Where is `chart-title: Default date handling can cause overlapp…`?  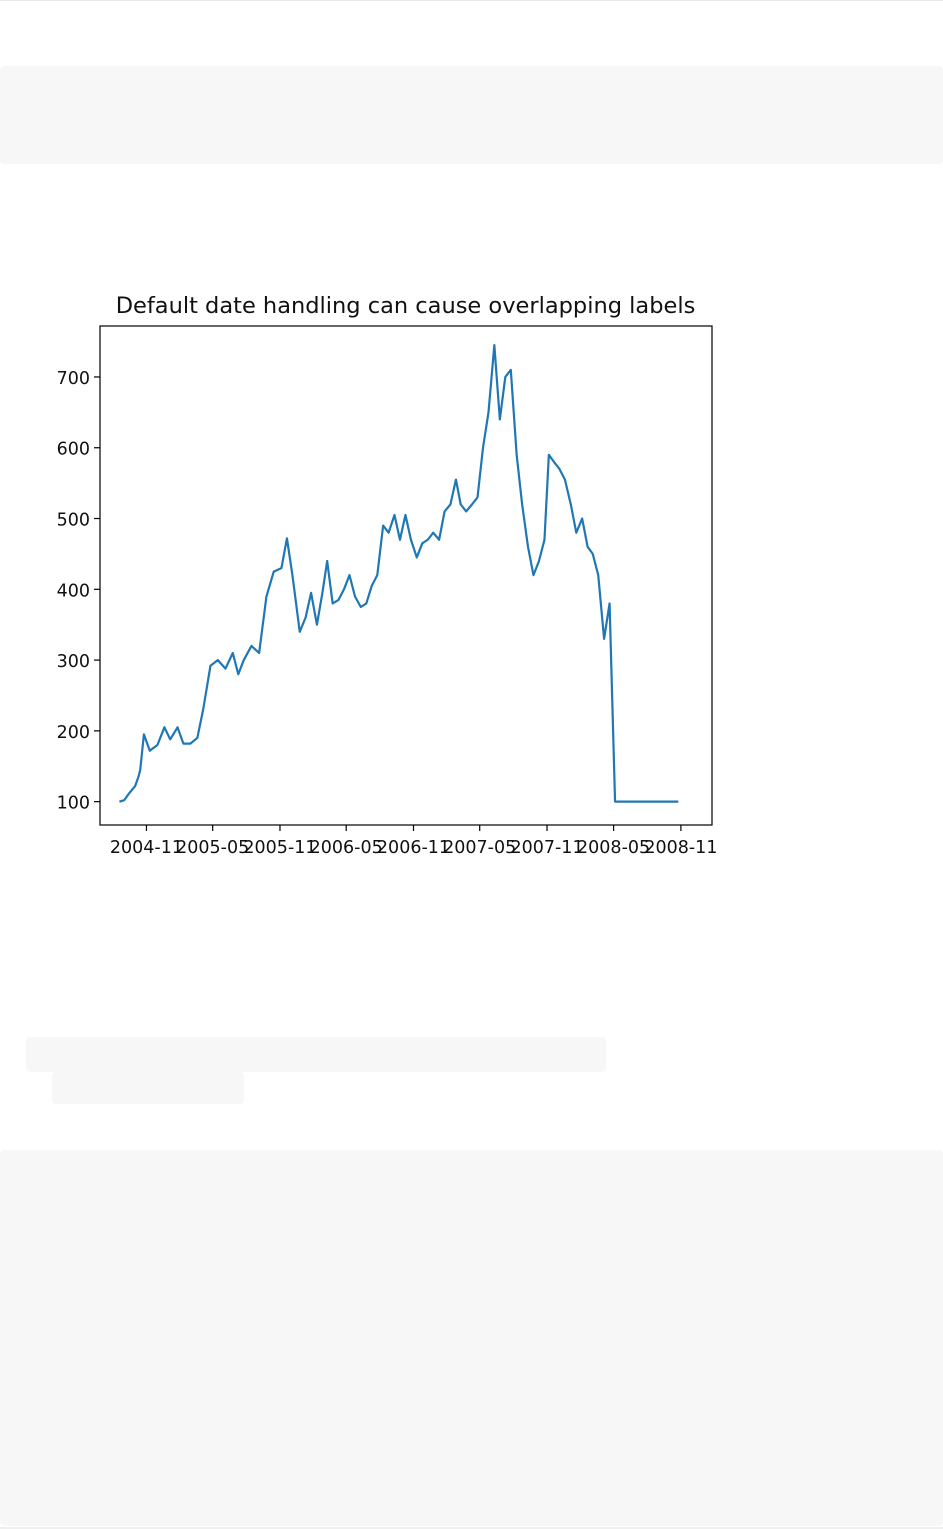 chart-title: Default date handling can cause overlapp… is located at coordinates (406, 306).